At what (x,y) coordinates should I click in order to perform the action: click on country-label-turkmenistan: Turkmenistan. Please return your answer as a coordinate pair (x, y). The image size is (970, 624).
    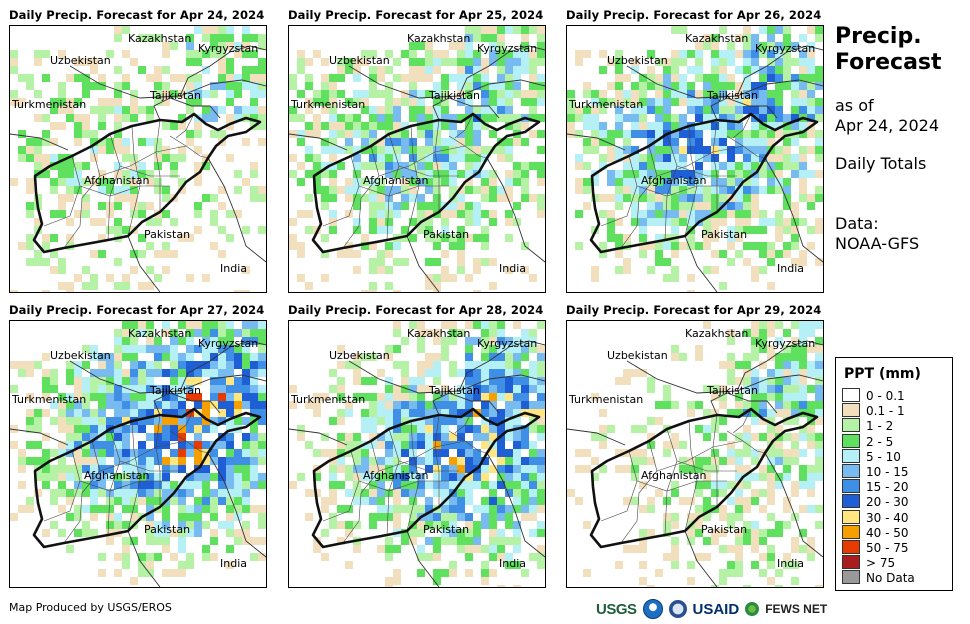
    Looking at the image, I should click on (48, 104).